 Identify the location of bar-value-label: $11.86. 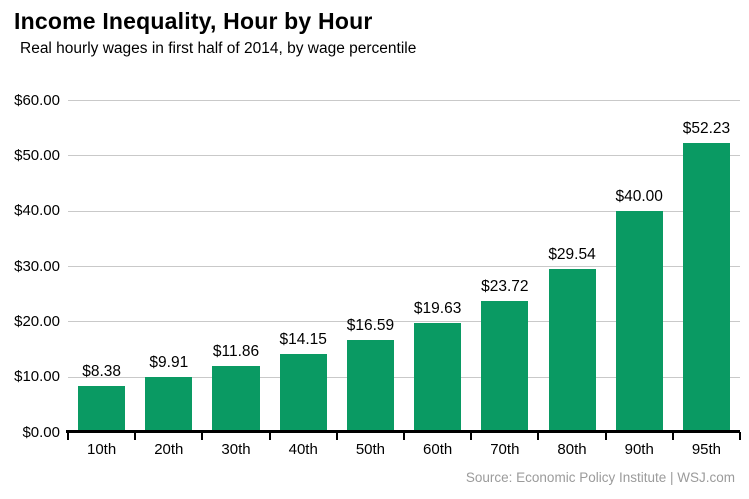
(236, 352).